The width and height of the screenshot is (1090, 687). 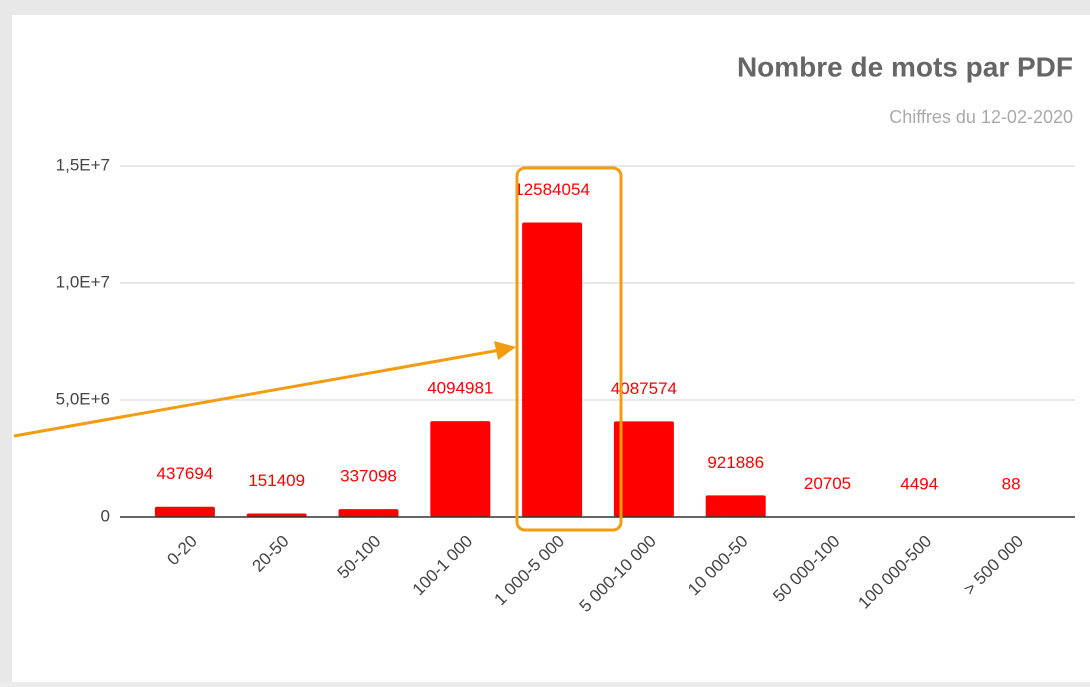 I want to click on y-tick-label: 5,0E+6, so click(x=83, y=398).